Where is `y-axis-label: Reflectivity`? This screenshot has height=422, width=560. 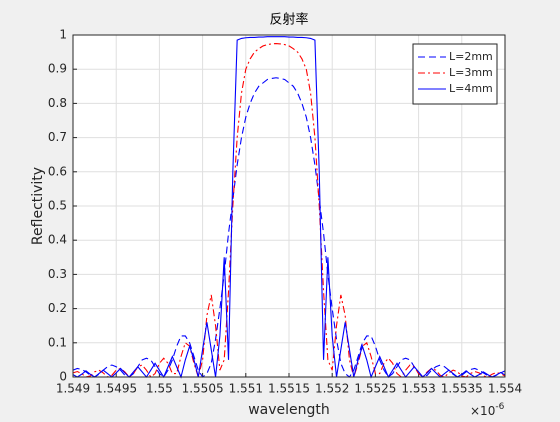
y-axis-label: Reflectivity is located at coordinates (38, 206).